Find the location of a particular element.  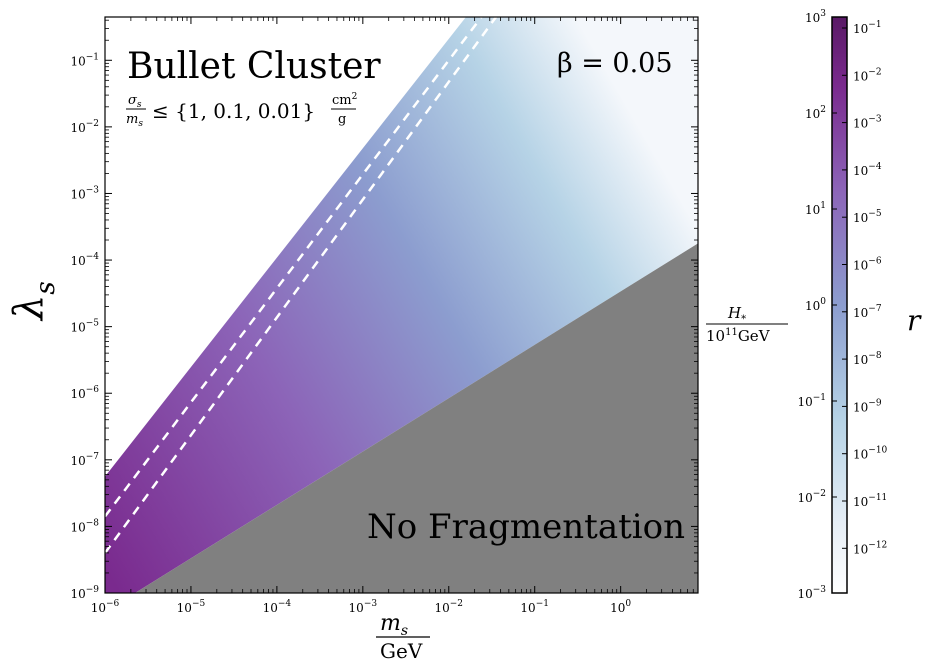

y-tick-label: 10⁻⁷ is located at coordinates (84, 460).